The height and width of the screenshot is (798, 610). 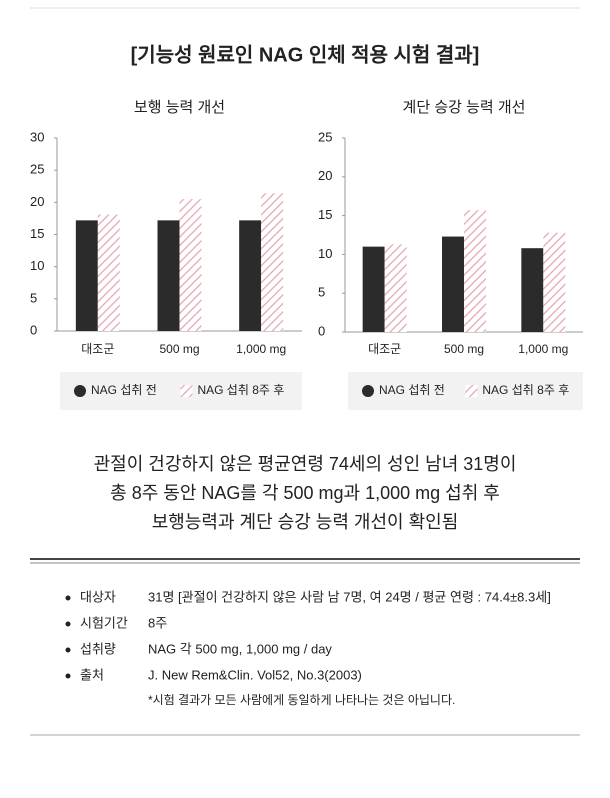 What do you see at coordinates (305, 493) in the screenshot?
I see `summary-line: 총 8주 동안 NAG를 각 500 mg과 1,000 mg 섭취 후` at bounding box center [305, 493].